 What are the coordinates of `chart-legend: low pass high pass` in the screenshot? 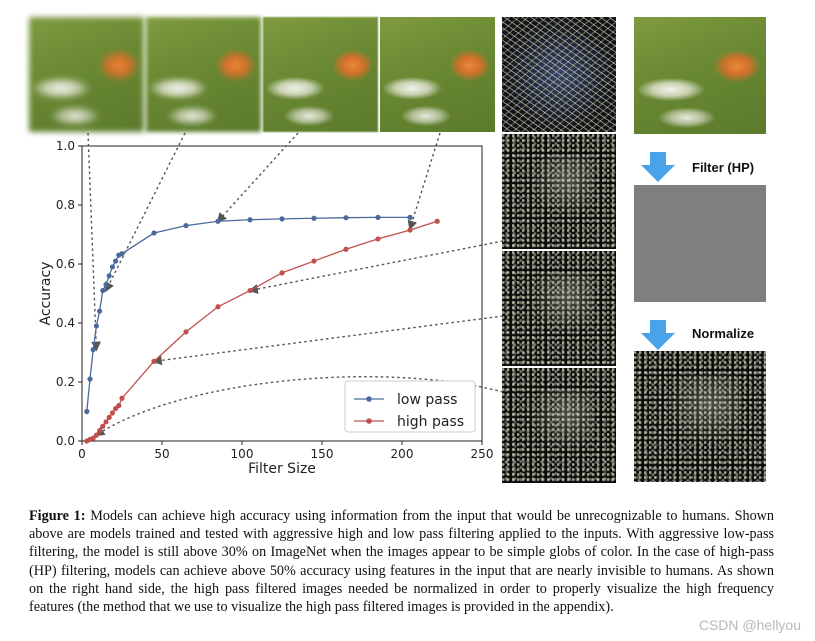 It's located at (410, 406).